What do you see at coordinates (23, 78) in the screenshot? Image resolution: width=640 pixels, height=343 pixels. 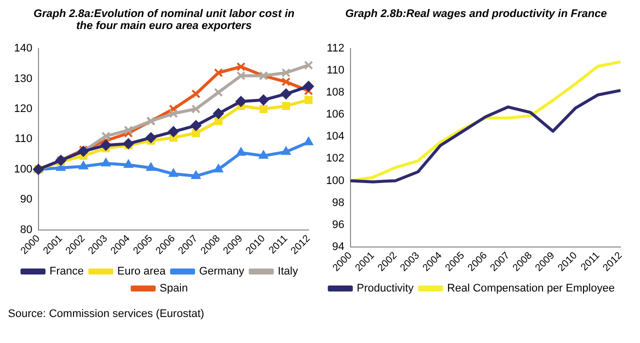 I see `y-tick-label: 130` at bounding box center [23, 78].